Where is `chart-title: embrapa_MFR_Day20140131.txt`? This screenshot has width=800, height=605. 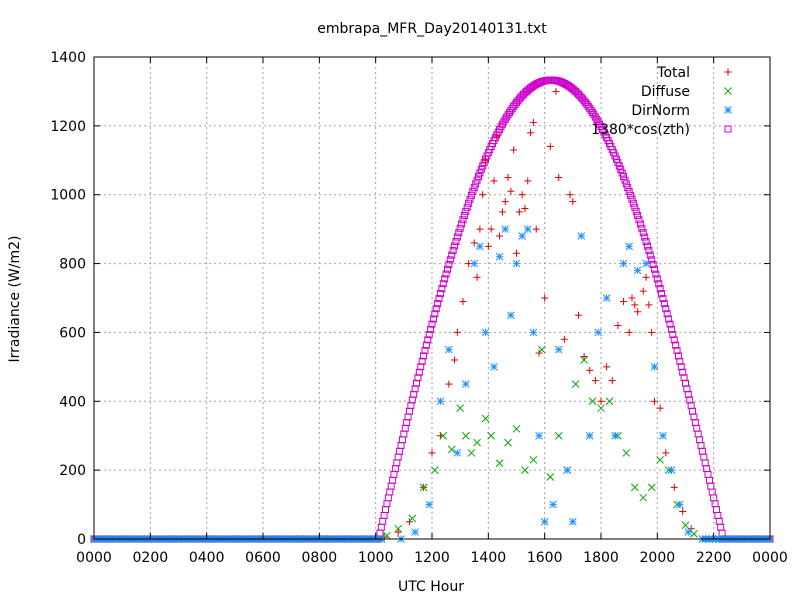 chart-title: embrapa_MFR_Day20140131.txt is located at coordinates (432, 29).